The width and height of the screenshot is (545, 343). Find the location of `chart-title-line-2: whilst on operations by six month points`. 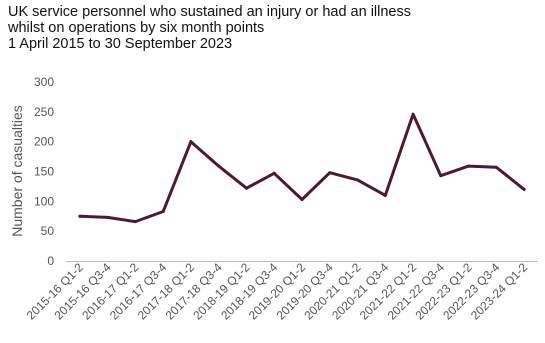

chart-title-line-2: whilst on operations by six month points is located at coordinates (136, 28).